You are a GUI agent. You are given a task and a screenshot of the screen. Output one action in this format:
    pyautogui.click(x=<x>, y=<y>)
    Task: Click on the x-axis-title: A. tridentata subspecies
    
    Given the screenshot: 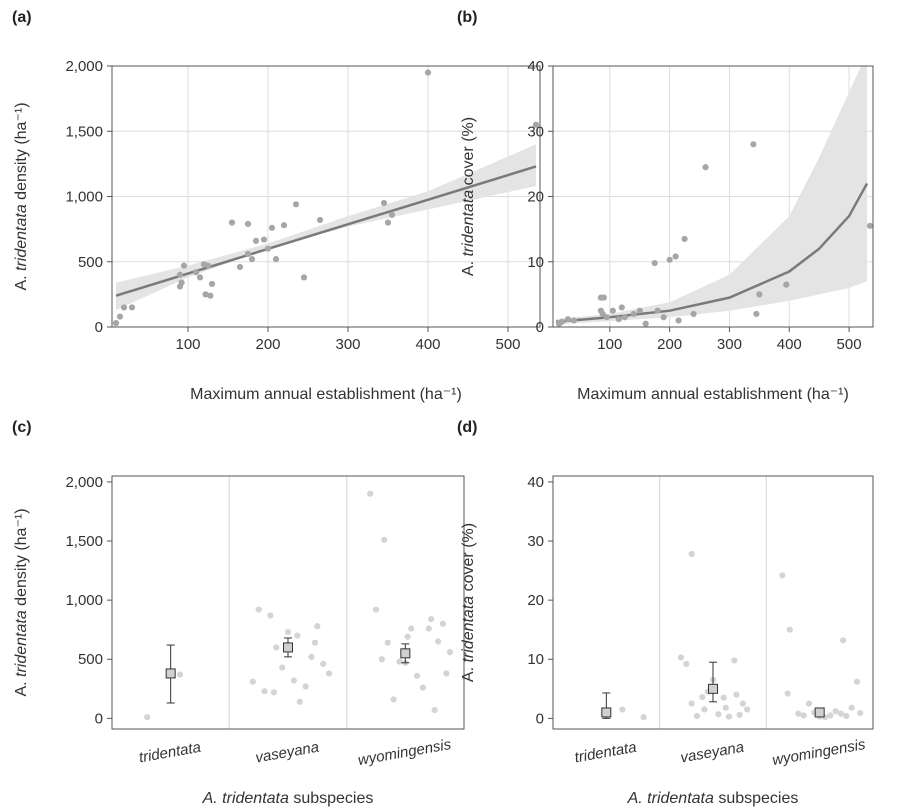 What is the action you would take?
    pyautogui.click(x=288, y=798)
    